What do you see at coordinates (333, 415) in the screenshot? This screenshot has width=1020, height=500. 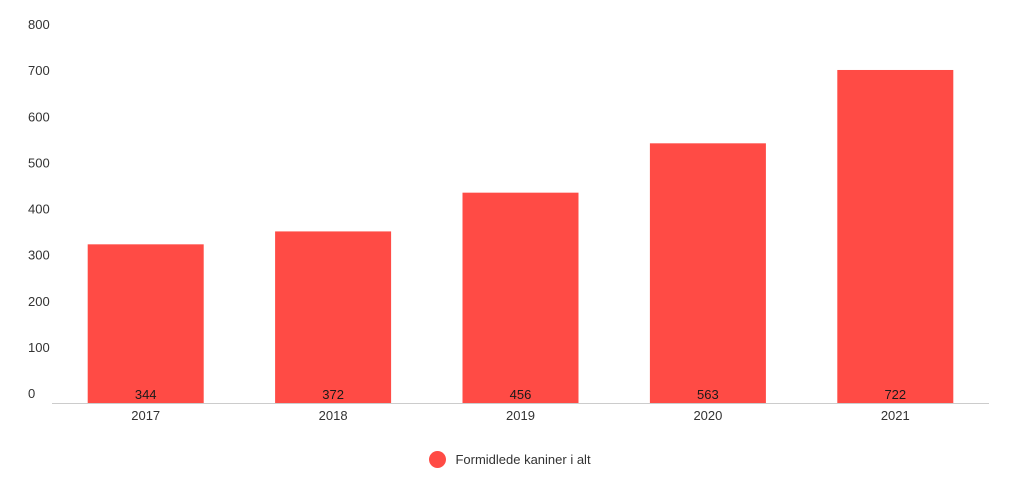 I see `x-tick-label-2018: 2018` at bounding box center [333, 415].